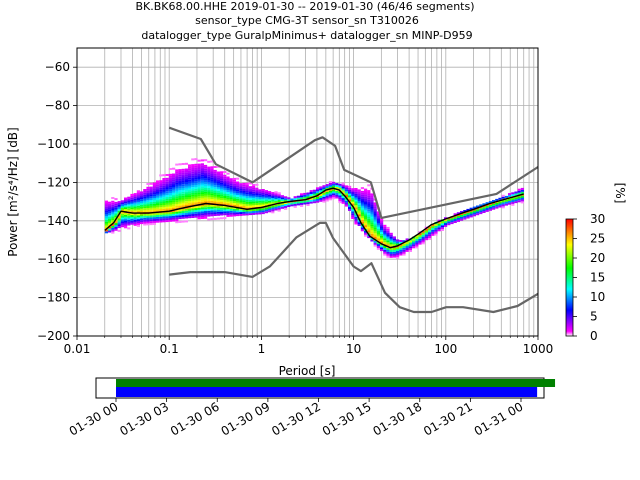 The width and height of the screenshot is (640, 480). Describe the element at coordinates (594, 336) in the screenshot. I see `colorbar-tick-label: 0` at that location.